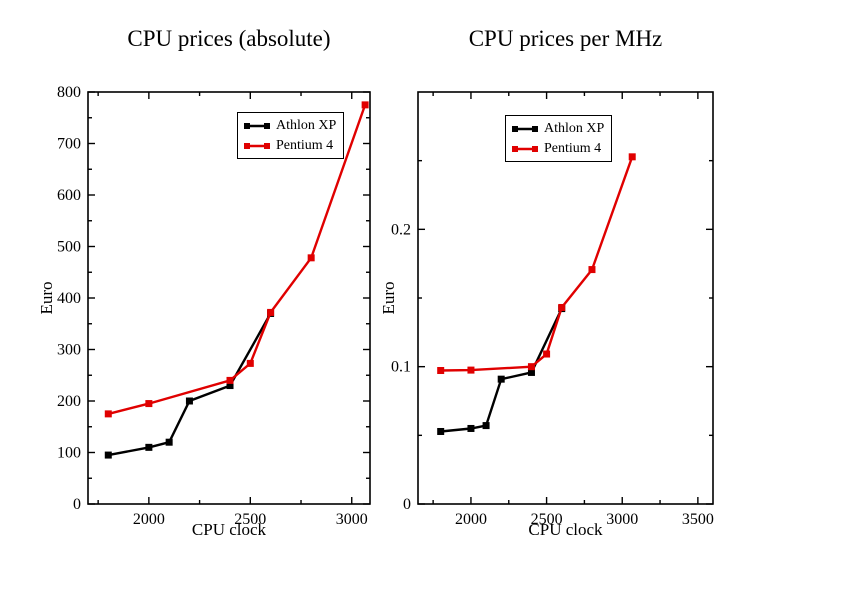 The width and height of the screenshot is (842, 595). Describe the element at coordinates (565, 38) in the screenshot. I see `chart-title-per-mhz: CPU prices per MHz` at that location.